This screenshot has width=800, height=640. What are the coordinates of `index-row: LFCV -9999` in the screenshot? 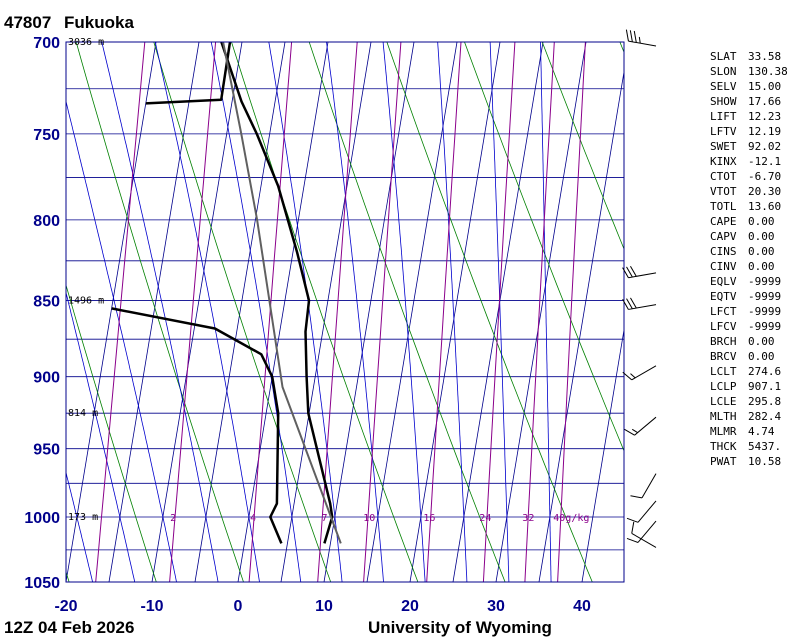 It's located at (749, 326).